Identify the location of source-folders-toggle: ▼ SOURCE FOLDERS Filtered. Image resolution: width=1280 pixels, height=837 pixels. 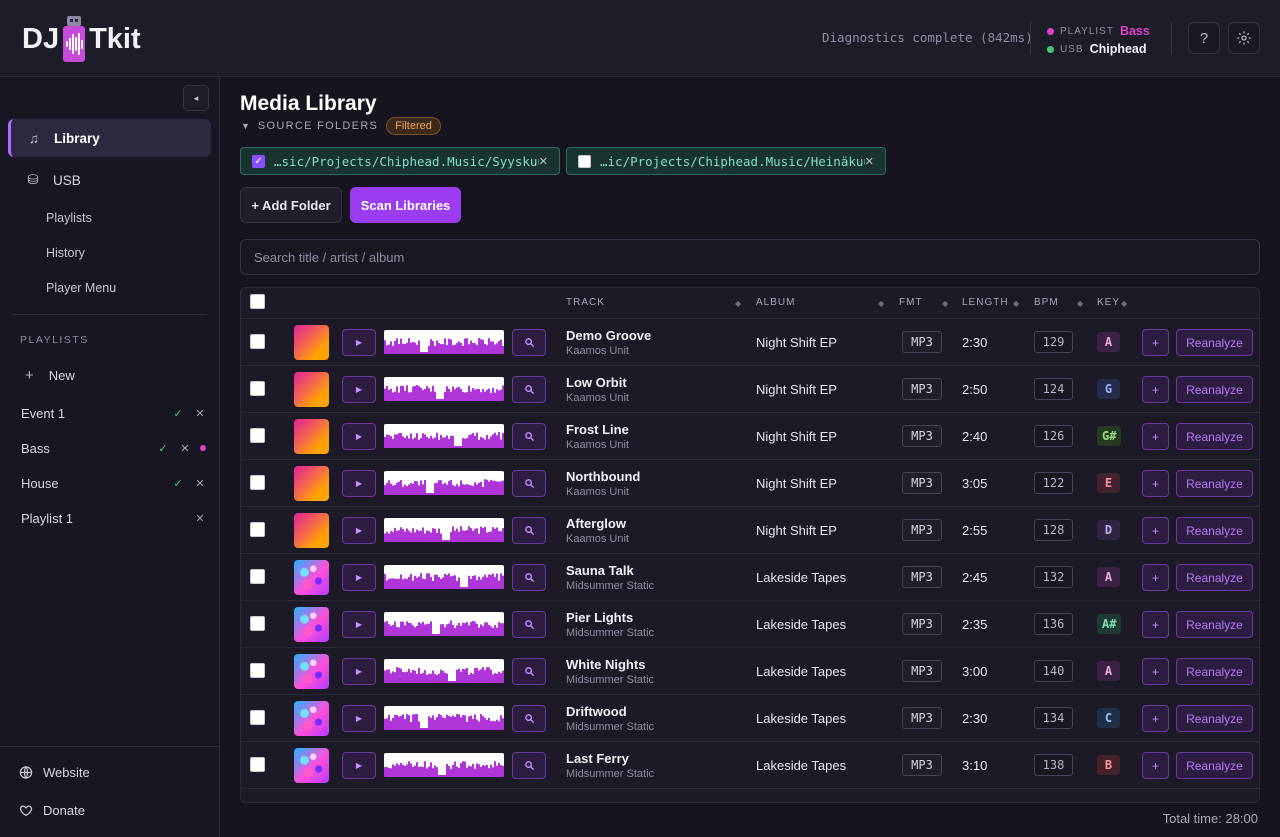
(341, 126).